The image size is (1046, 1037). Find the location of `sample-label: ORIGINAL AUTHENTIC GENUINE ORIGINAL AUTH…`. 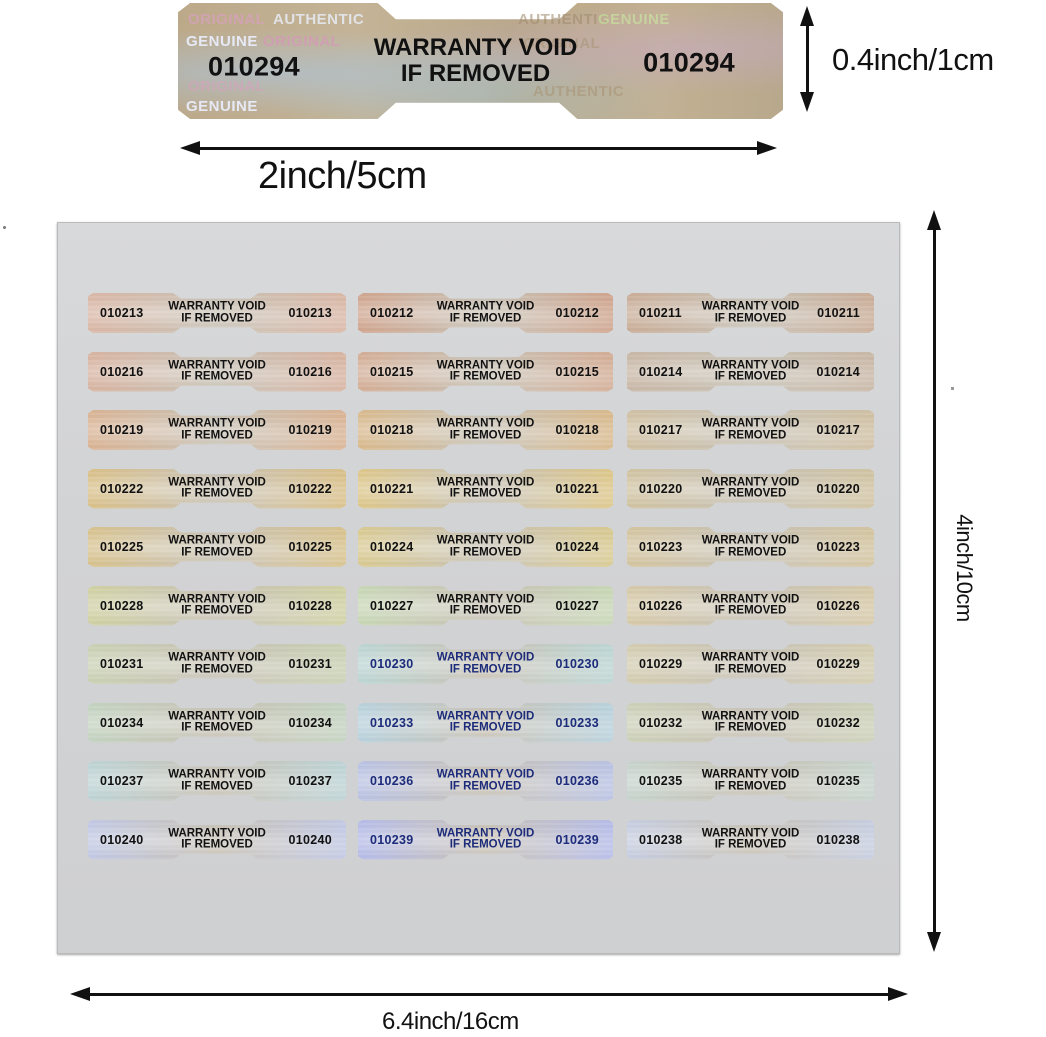

sample-label: ORIGINAL AUTHENTIC GENUINE ORIGINAL AUTH… is located at coordinates (480, 61).